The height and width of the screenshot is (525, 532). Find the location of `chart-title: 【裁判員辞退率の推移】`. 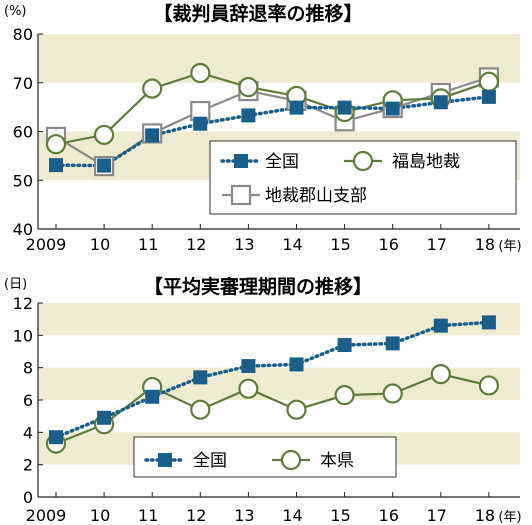

chart-title: 【裁判員辞退率の推移】 is located at coordinates (257, 13).